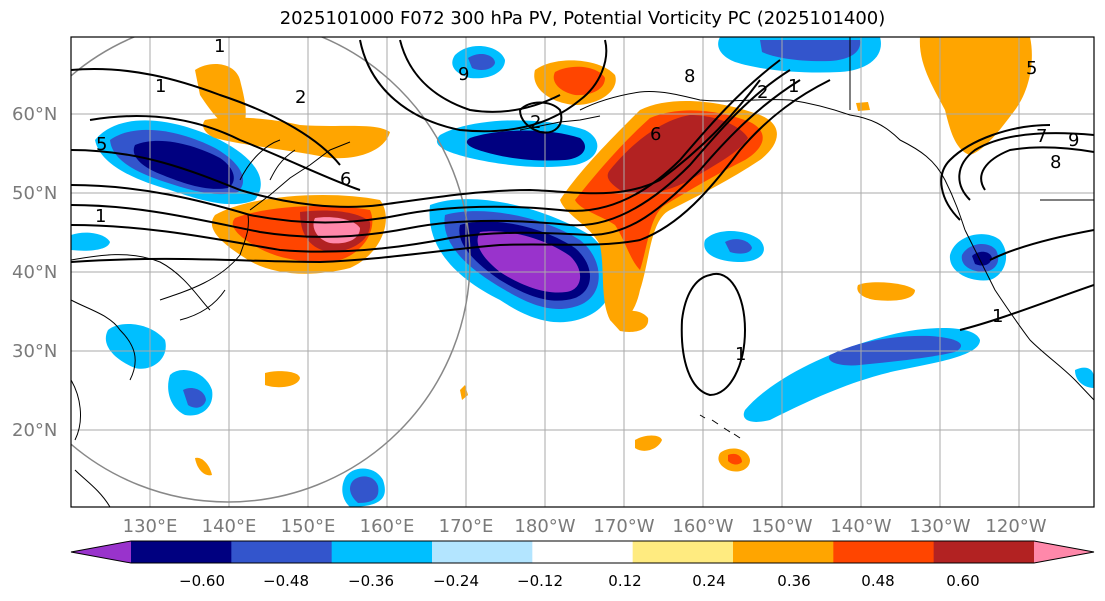 Image resolution: width=1105 pixels, height=601 pixels. What do you see at coordinates (772, 161) in the screenshot?
I see `alaska-coast` at bounding box center [772, 161].